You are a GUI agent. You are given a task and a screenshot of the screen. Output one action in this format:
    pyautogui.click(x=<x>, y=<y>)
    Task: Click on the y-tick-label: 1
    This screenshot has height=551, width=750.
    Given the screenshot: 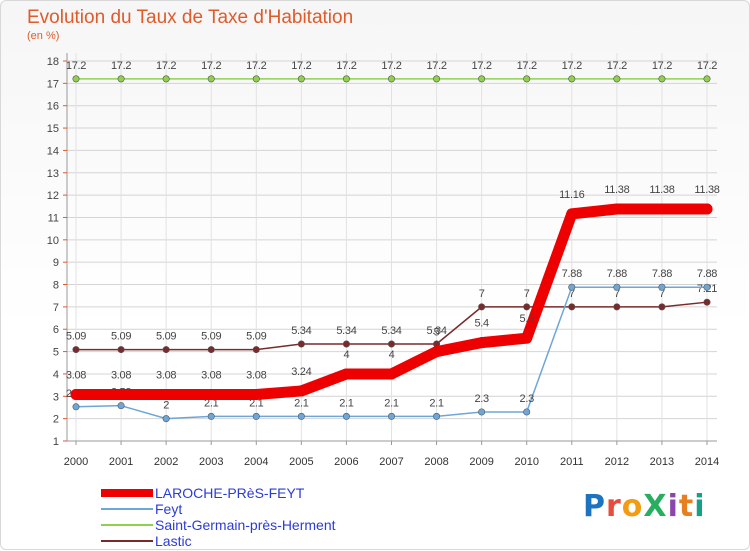 What is the action you would take?
    pyautogui.click(x=56, y=442)
    